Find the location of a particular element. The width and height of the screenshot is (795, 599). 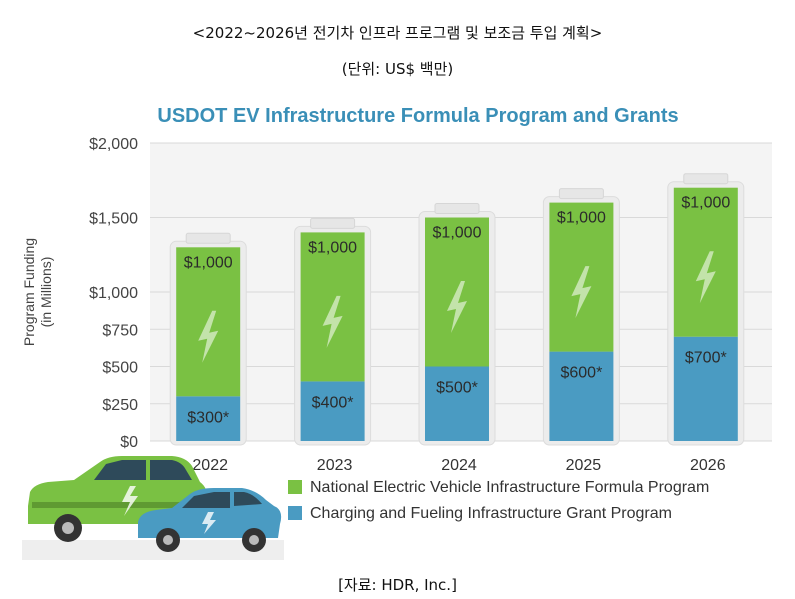

cars-illustration is located at coordinates (153, 508).